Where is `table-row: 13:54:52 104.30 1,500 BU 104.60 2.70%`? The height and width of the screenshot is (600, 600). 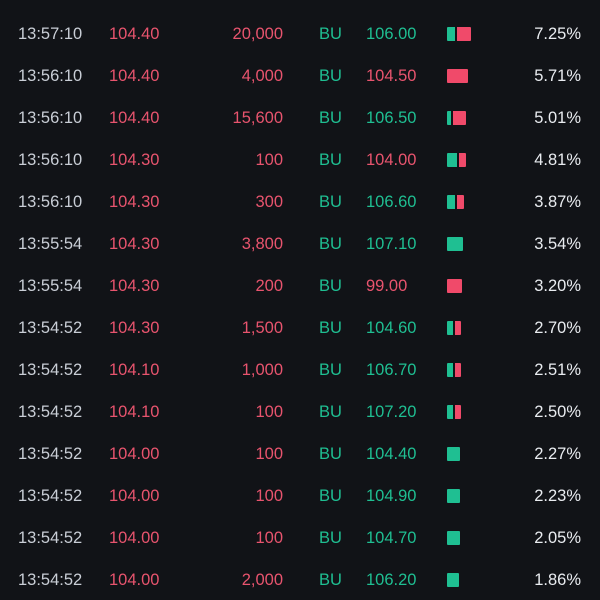
table-row: 13:54:52 104.30 1,500 BU 104.60 2.70% is located at coordinates (300, 328).